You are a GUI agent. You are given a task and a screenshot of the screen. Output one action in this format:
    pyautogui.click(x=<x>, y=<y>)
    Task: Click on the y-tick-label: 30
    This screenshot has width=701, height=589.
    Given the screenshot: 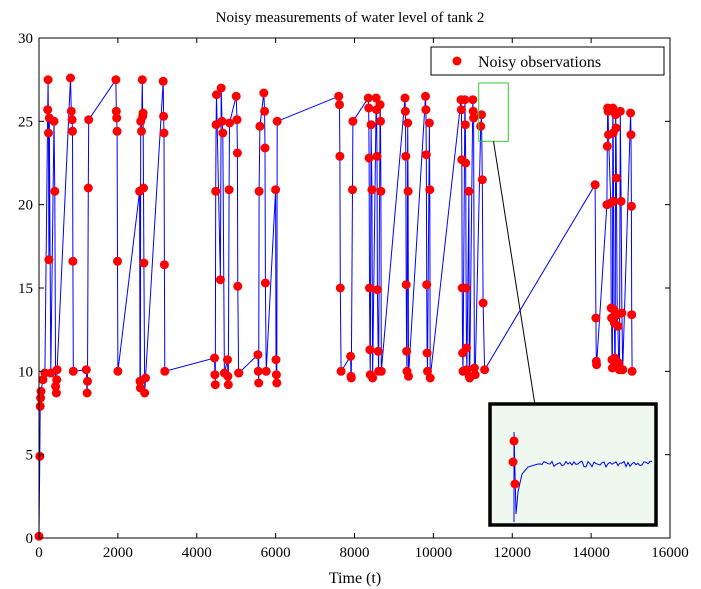 What is the action you would take?
    pyautogui.click(x=25, y=39)
    